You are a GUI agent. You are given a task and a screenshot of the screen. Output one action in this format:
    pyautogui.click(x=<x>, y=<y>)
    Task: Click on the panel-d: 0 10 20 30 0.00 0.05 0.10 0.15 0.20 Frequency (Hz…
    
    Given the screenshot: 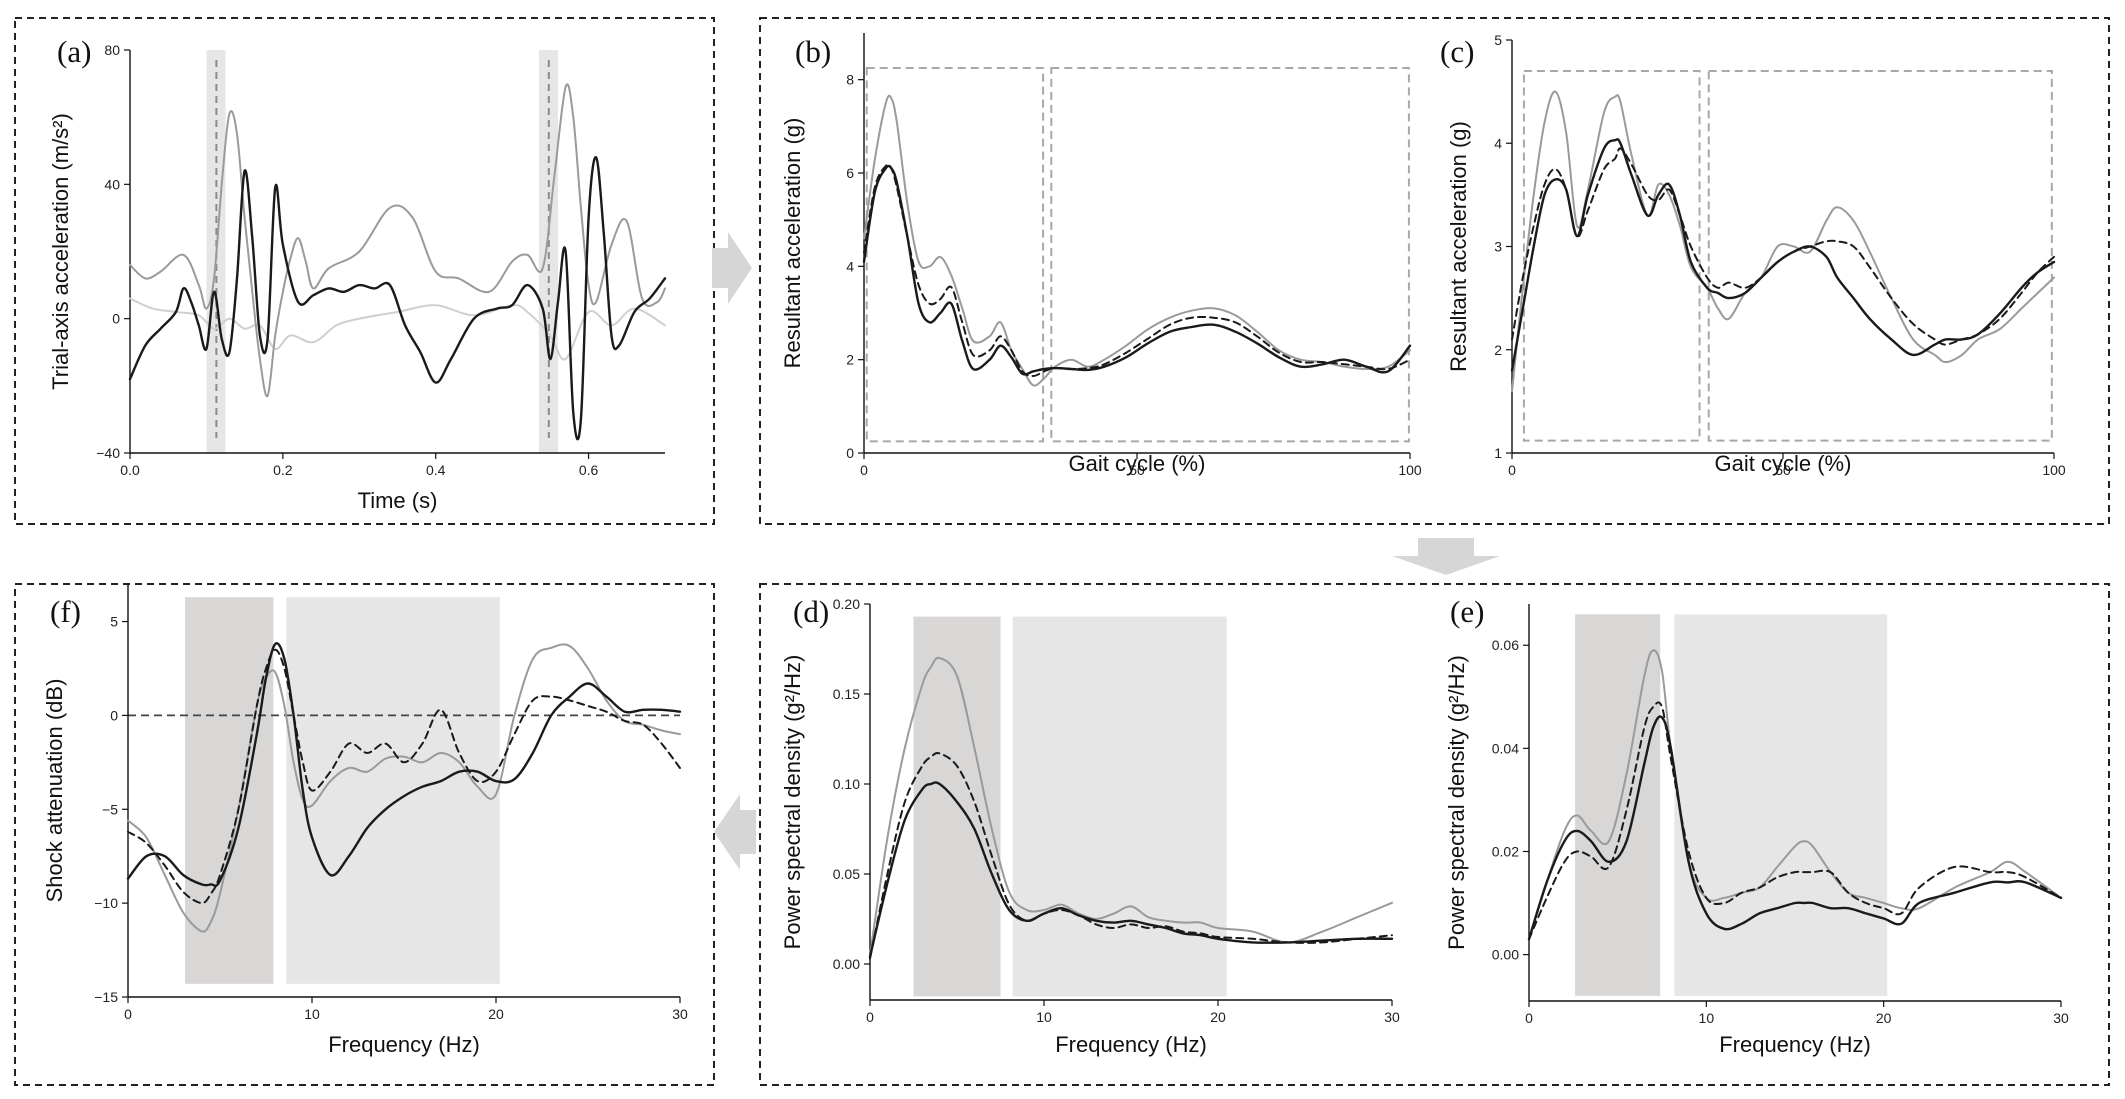 What is the action you would take?
    pyautogui.click(x=1090, y=825)
    